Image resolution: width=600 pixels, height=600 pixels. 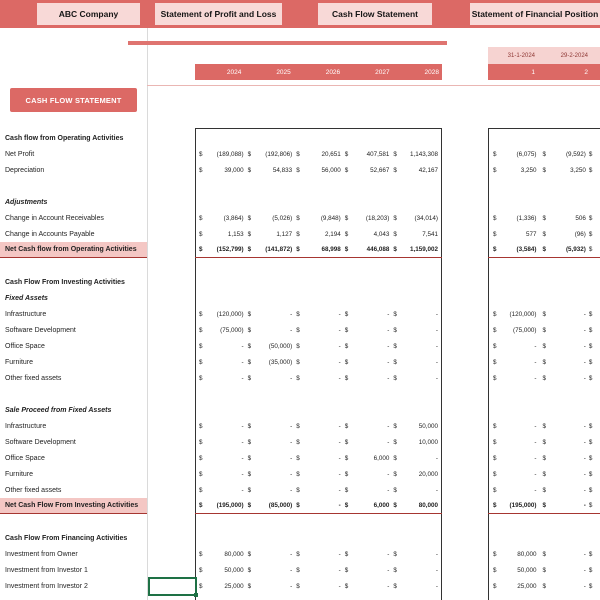 I want to click on year-header-cell: 2025, so click(x=283, y=72).